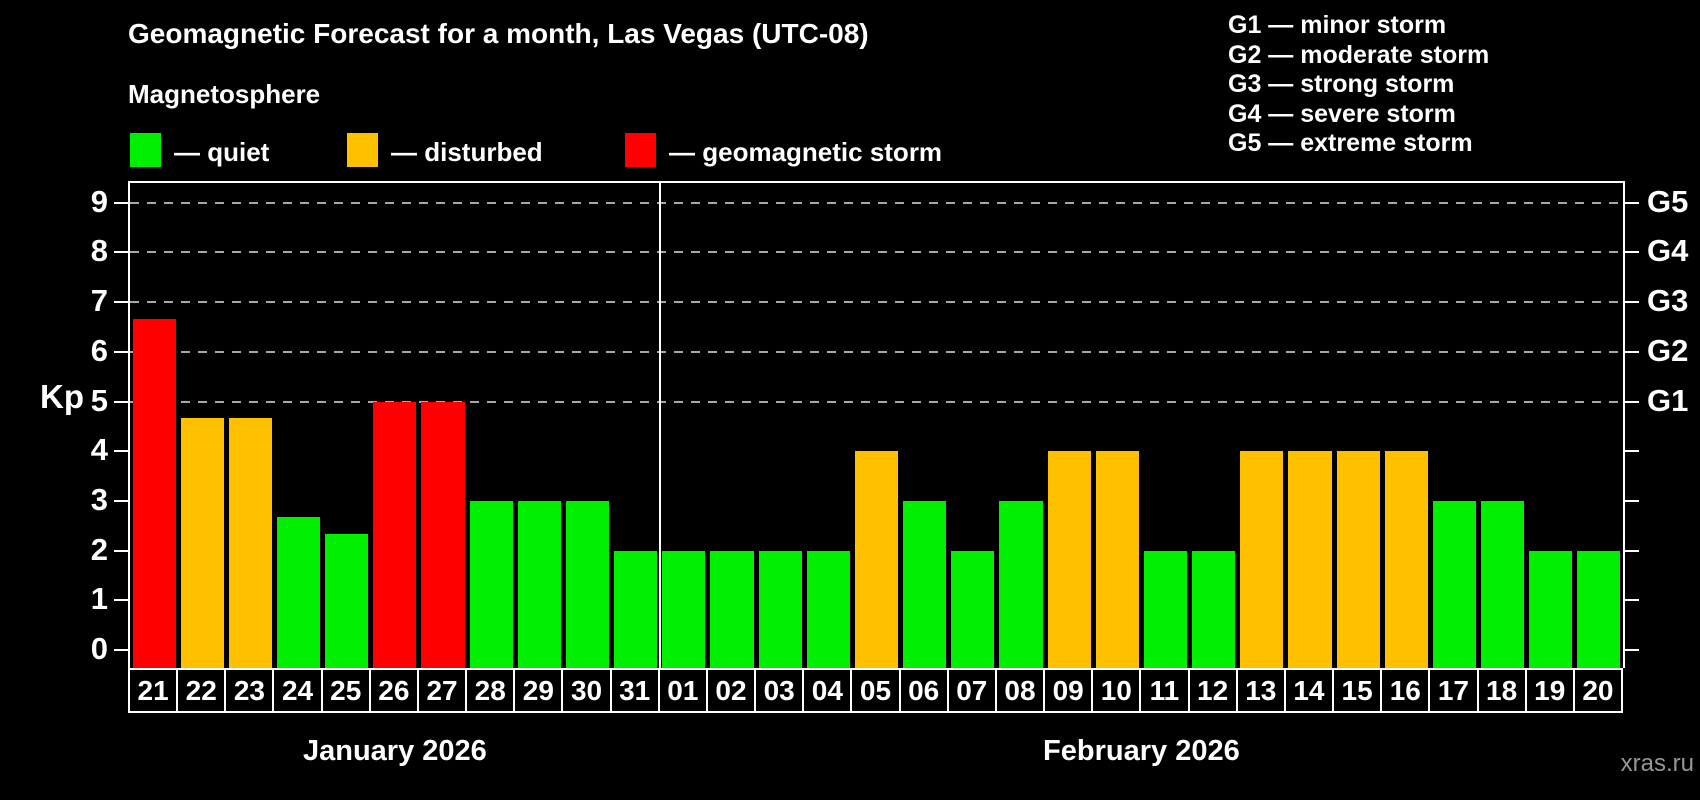  What do you see at coordinates (145, 150) in the screenshot?
I see `quiet-legend-swatch` at bounding box center [145, 150].